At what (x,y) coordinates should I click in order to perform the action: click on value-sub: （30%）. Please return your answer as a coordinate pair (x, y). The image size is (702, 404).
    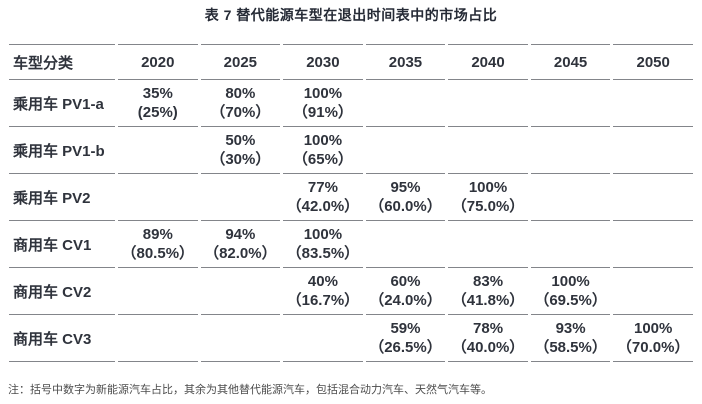
    Looking at the image, I should click on (240, 159).